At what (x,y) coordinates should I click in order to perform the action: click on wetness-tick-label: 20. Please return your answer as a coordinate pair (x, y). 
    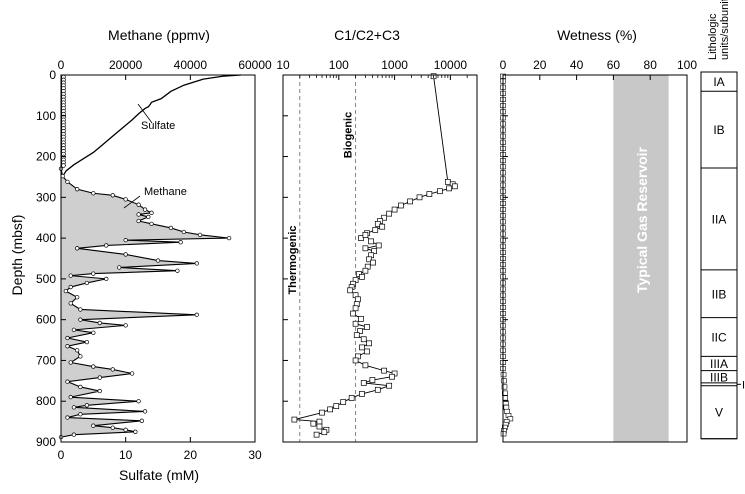
    Looking at the image, I should click on (540, 65).